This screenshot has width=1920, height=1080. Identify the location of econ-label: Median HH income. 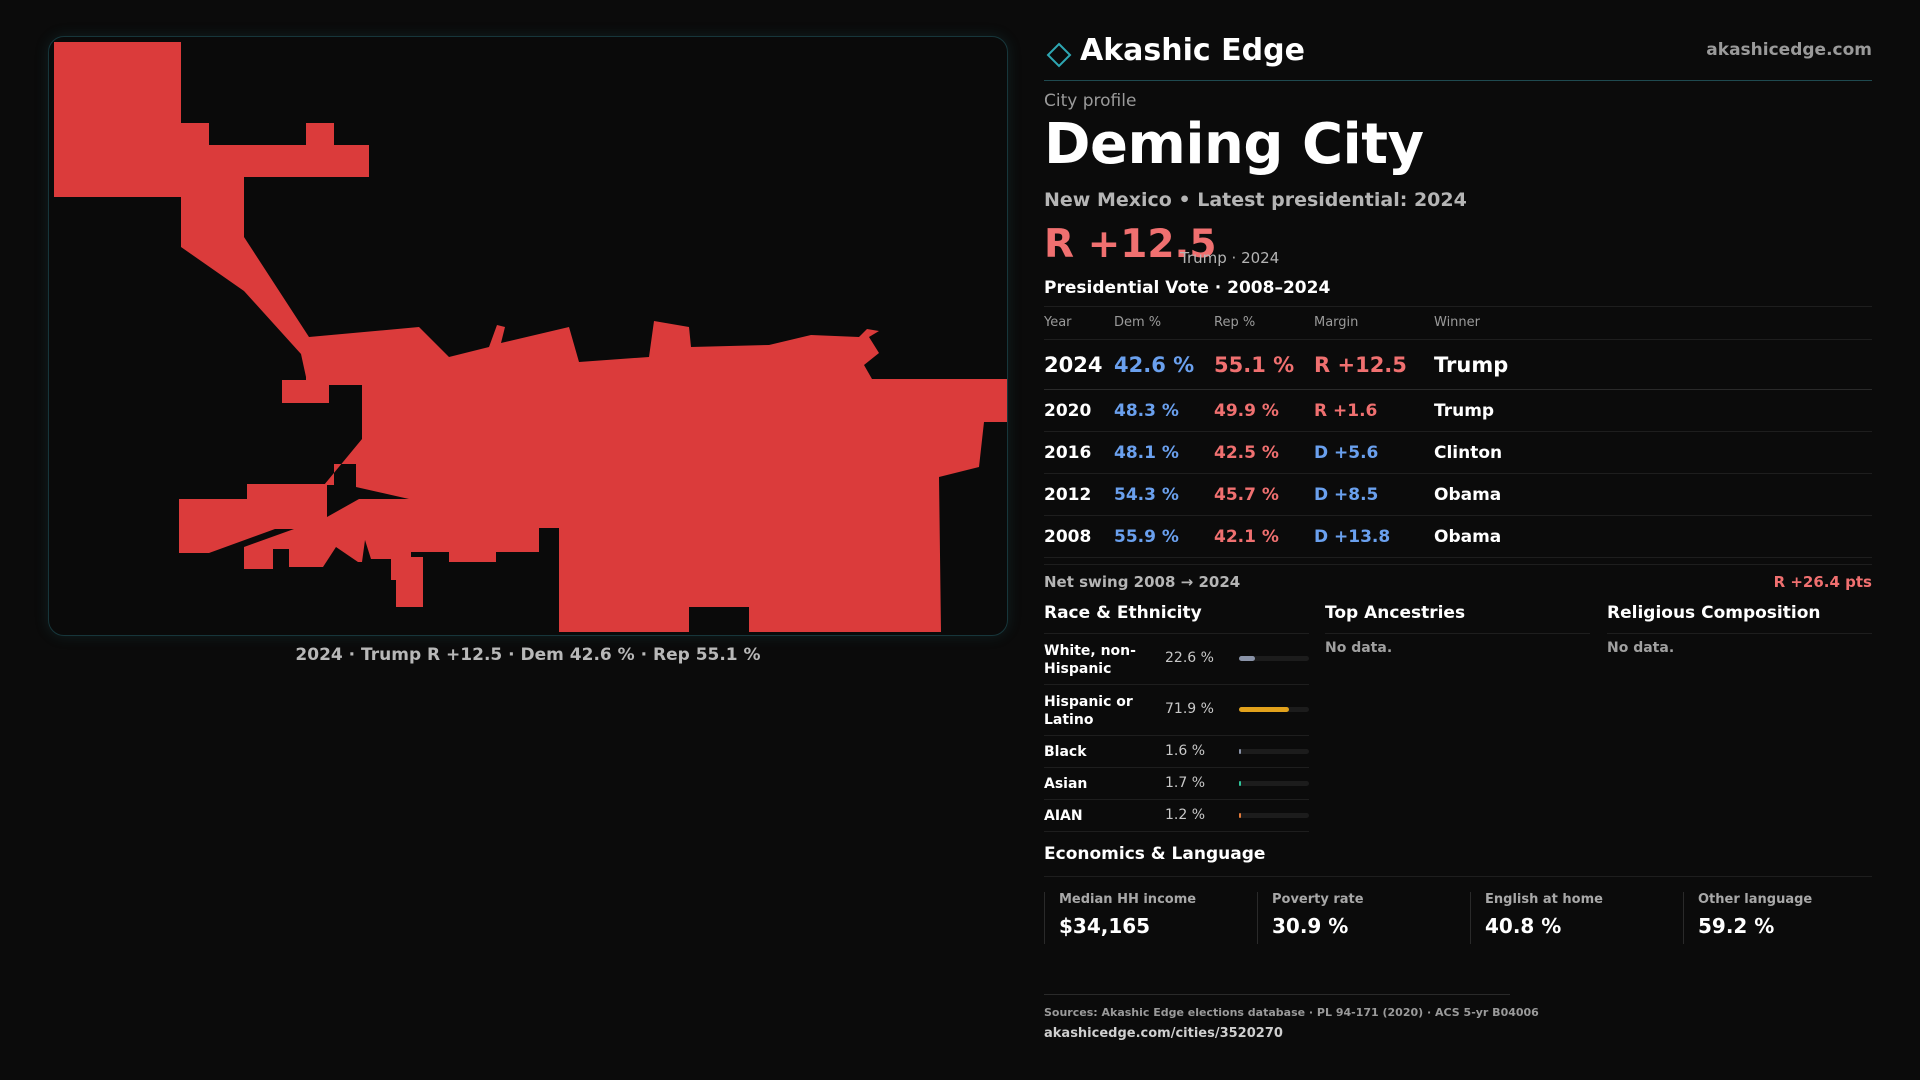
(1128, 899).